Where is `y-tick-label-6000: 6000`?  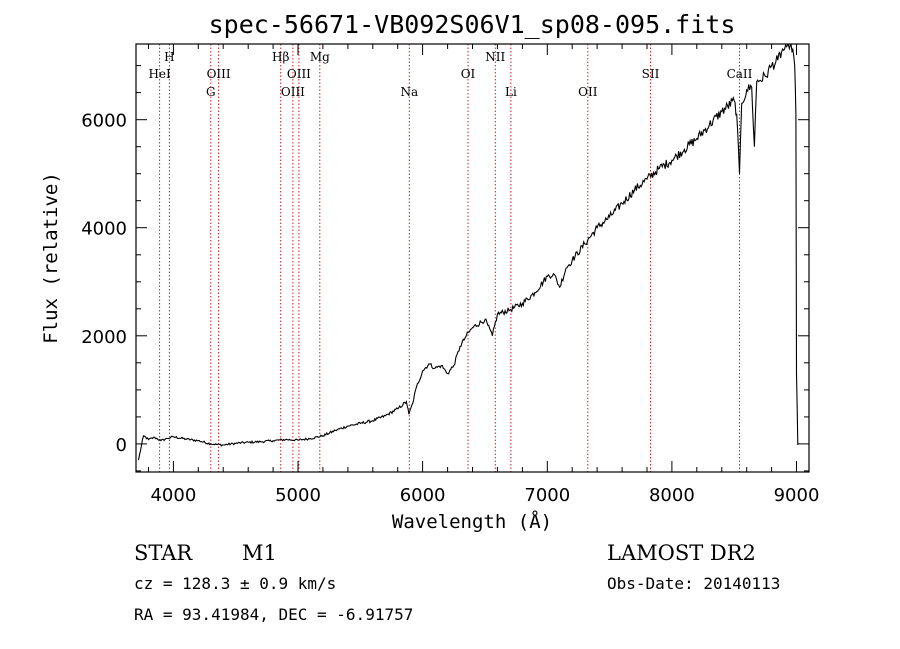
y-tick-label-6000: 6000 is located at coordinates (104, 121).